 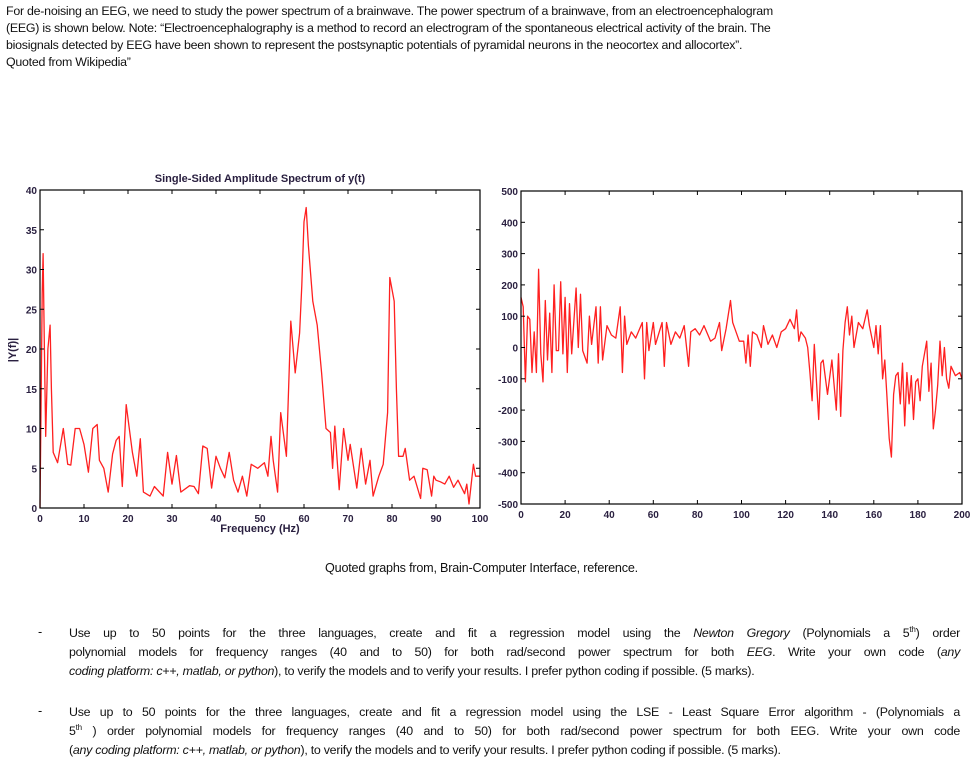 What do you see at coordinates (849, 633) in the screenshot?
I see `superscript: (Polynomials a 5` at bounding box center [849, 633].